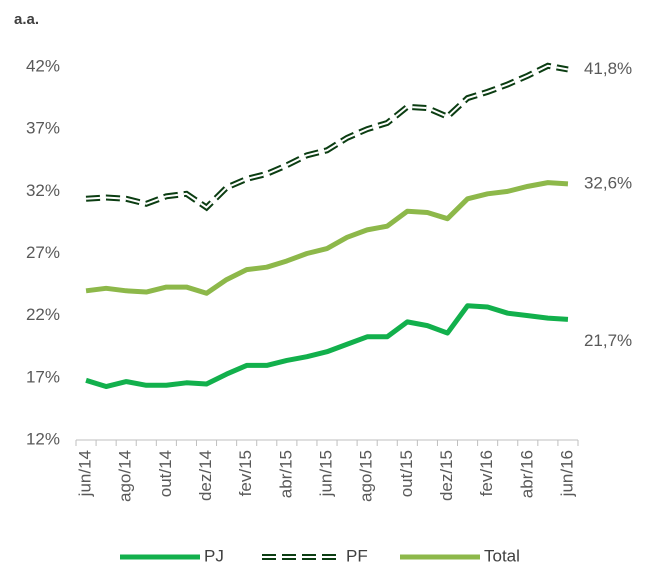 Image resolution: width=648 pixels, height=570 pixels. What do you see at coordinates (608, 68) in the screenshot?
I see `value-label: 41,8%` at bounding box center [608, 68].